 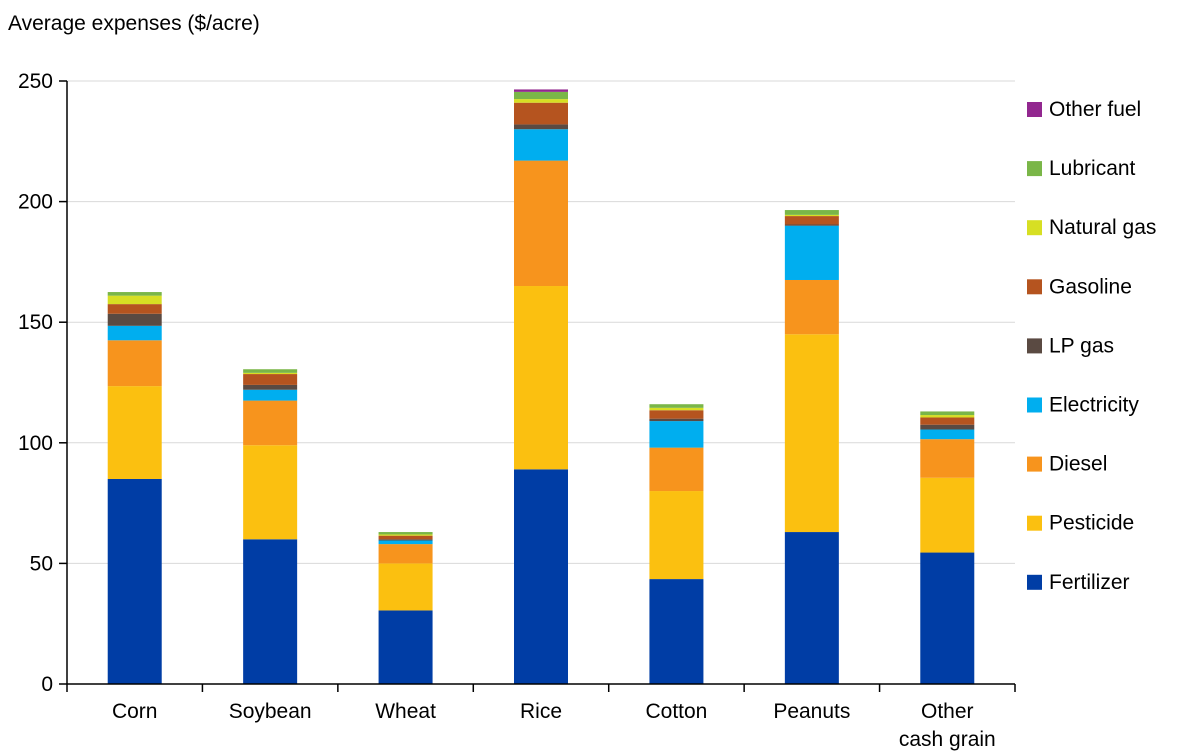 I want to click on legend-item: Gasoline, so click(x=1079, y=286).